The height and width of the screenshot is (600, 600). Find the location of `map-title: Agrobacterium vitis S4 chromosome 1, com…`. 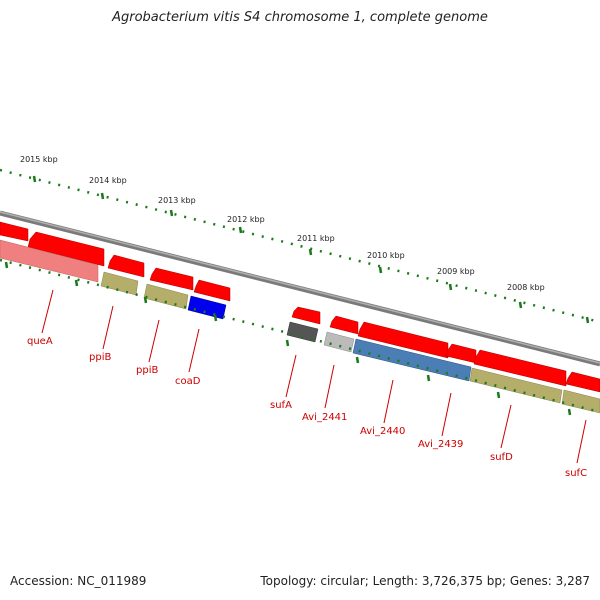

map-title: Agrobacterium vitis S4 chromosome 1, com… is located at coordinates (300, 17).